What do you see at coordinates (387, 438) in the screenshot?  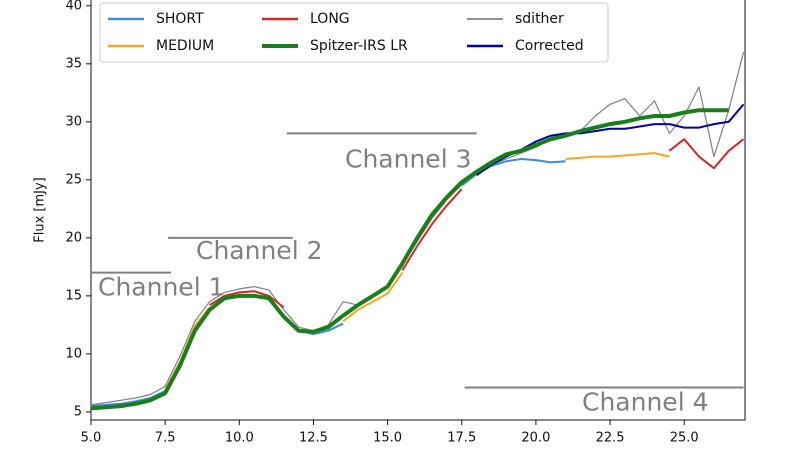 I see `x-tick-label: 15.0` at bounding box center [387, 438].